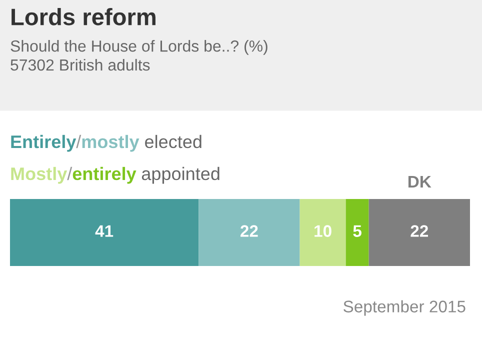  What do you see at coordinates (104, 175) in the screenshot?
I see `text: entirely` at bounding box center [104, 175].